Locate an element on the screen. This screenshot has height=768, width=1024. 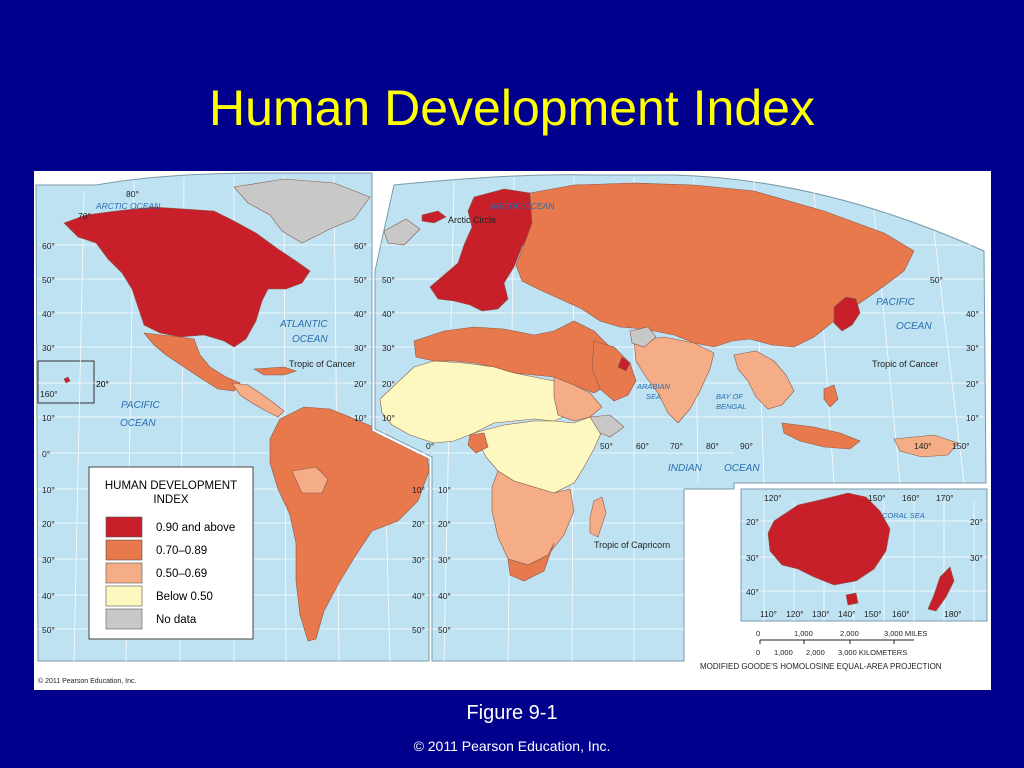
deg-left-s10: 10° is located at coordinates (48, 490).